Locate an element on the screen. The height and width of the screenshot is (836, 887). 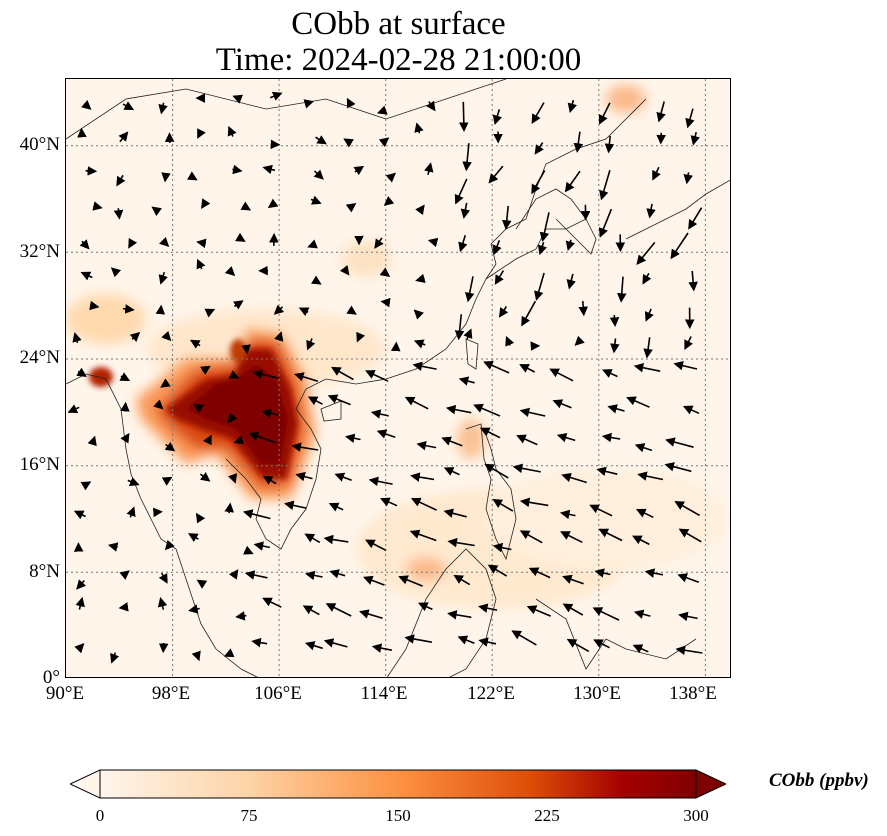
lon-tick-label: 90°E is located at coordinates (65, 693).